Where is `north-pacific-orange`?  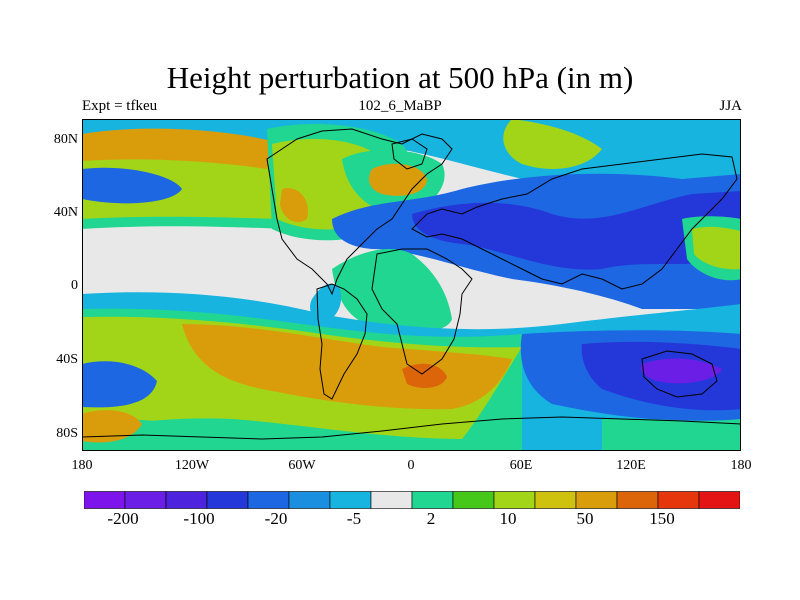
north-pacific-orange is located at coordinates (177, 148).